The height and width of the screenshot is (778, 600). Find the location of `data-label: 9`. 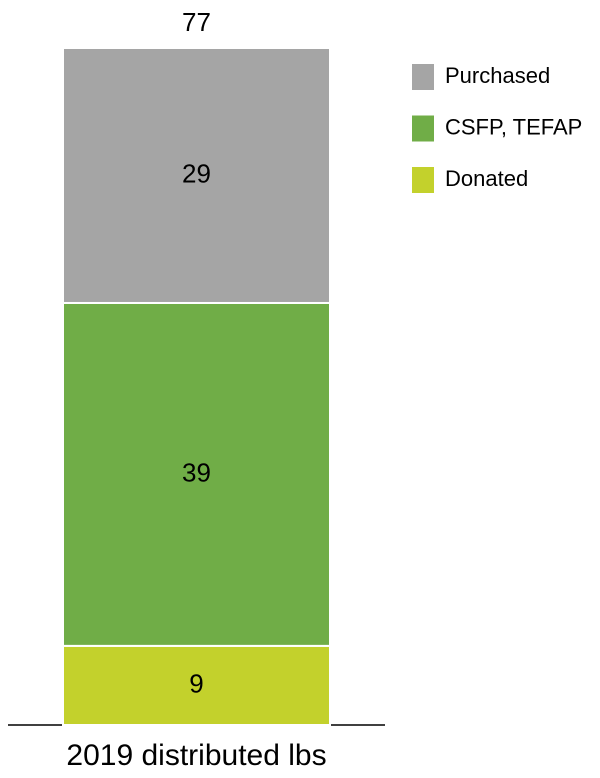

data-label: 9 is located at coordinates (196, 683).